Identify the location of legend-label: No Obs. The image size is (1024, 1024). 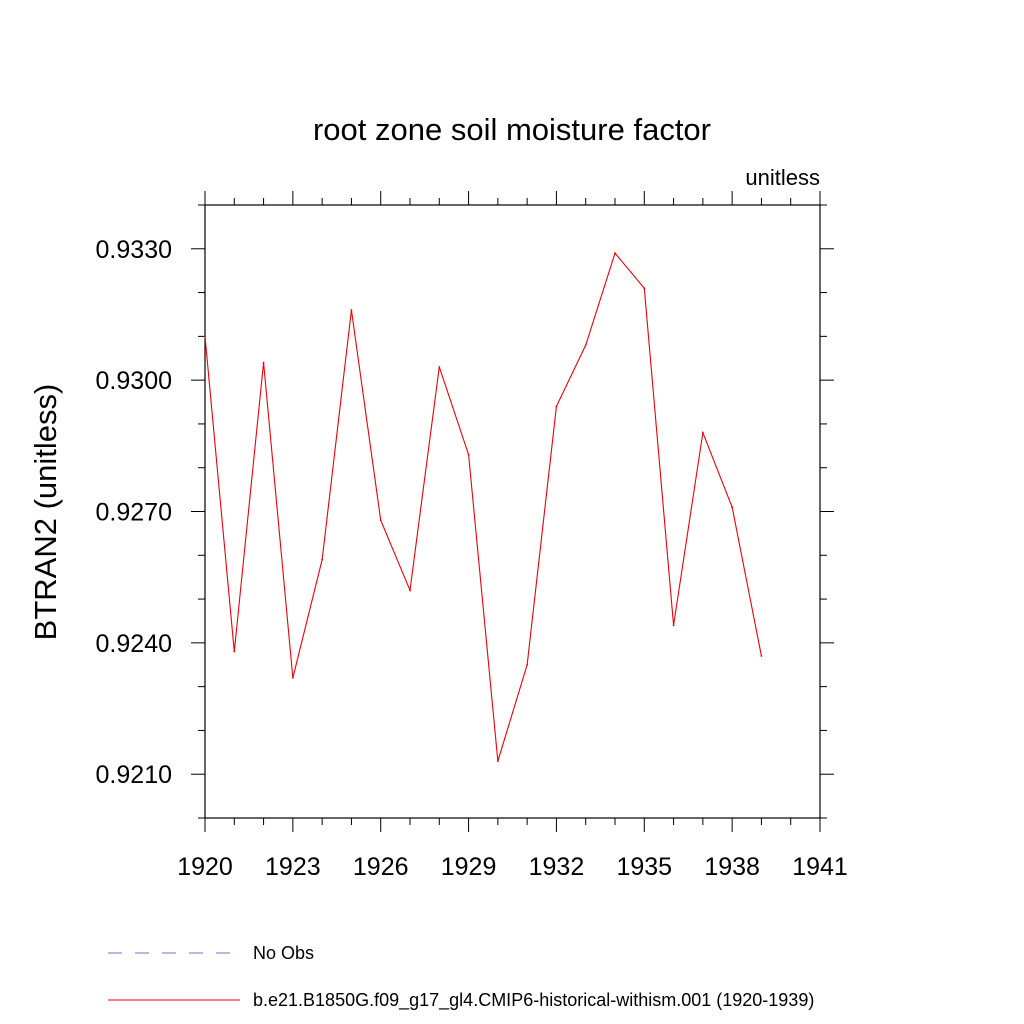
(283, 953).